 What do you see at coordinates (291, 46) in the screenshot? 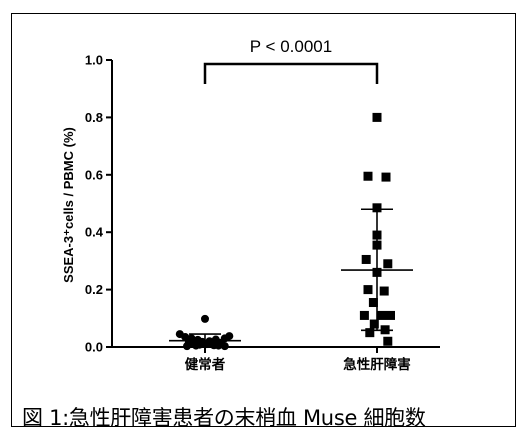
I see `p-value-label: P < 0.0001` at bounding box center [291, 46].